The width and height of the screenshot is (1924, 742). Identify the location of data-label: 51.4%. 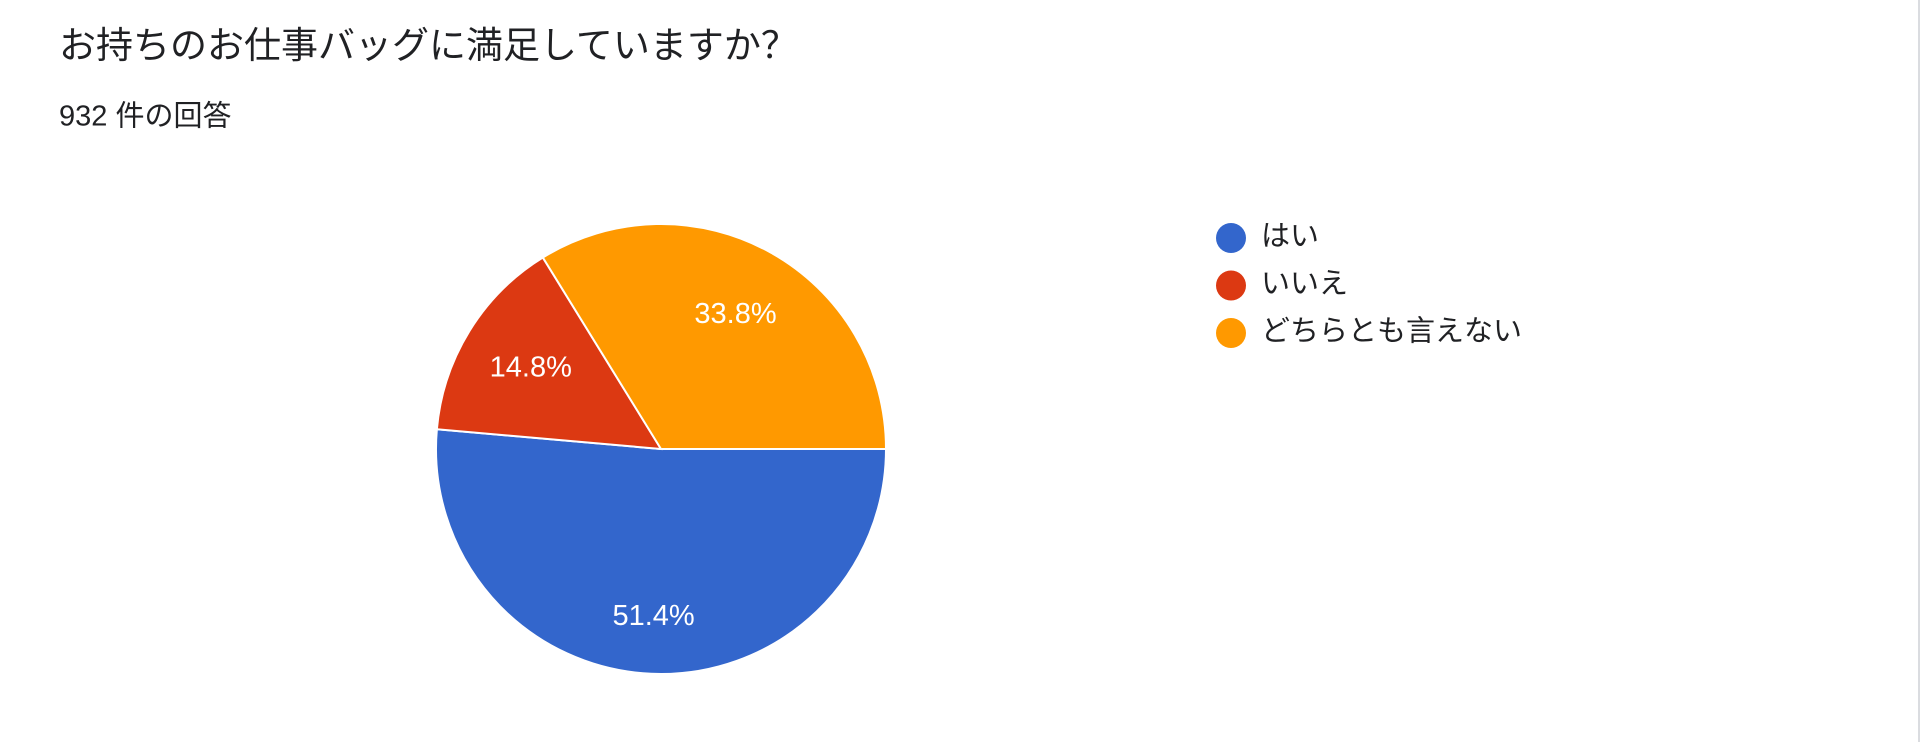
(653, 616).